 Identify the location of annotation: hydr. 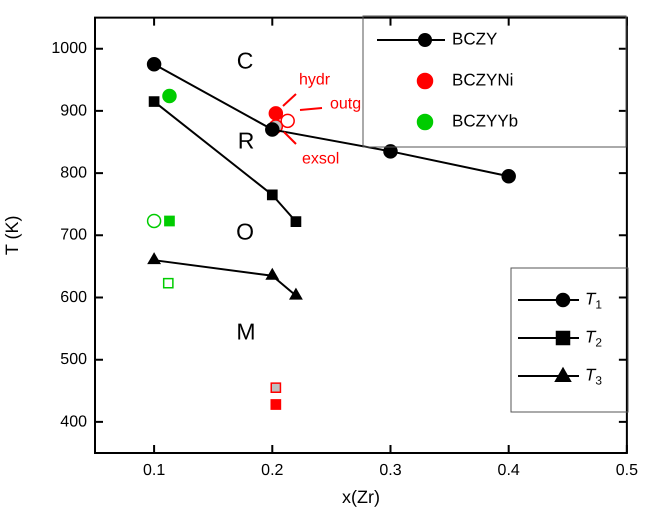
(315, 79).